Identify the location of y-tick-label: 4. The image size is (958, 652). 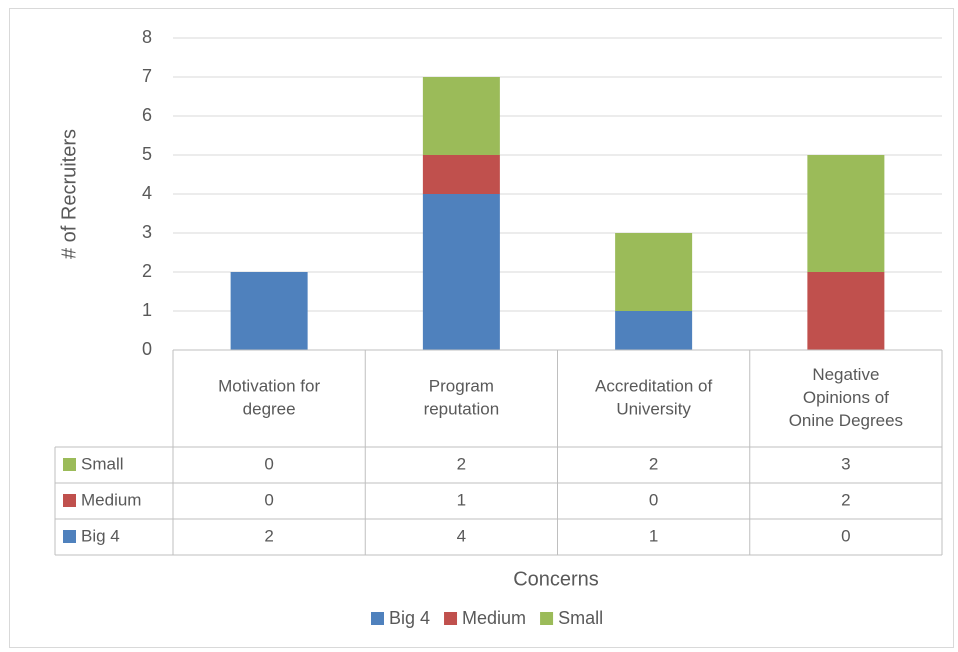
(147, 193).